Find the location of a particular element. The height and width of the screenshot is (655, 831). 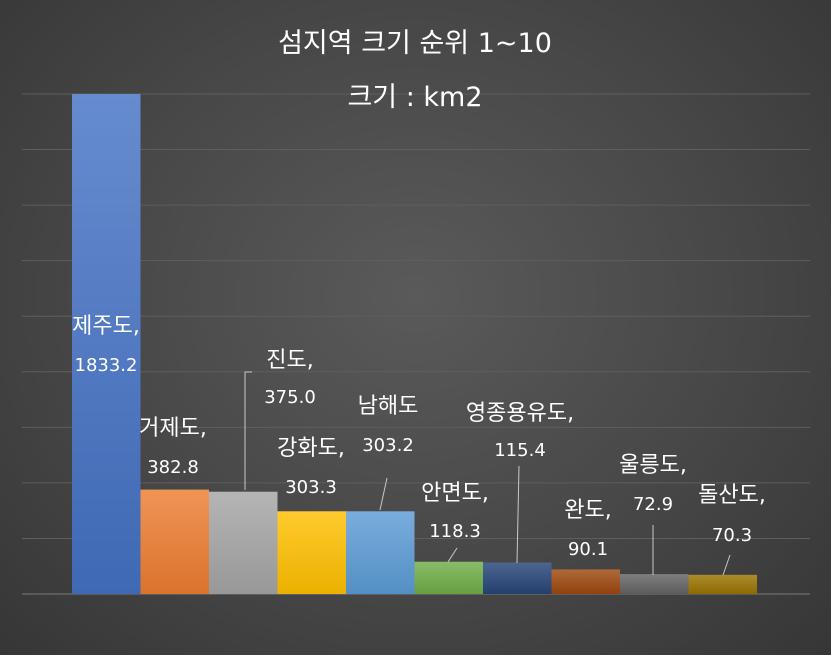

data-label-value-3: 375.0 is located at coordinates (290, 397).